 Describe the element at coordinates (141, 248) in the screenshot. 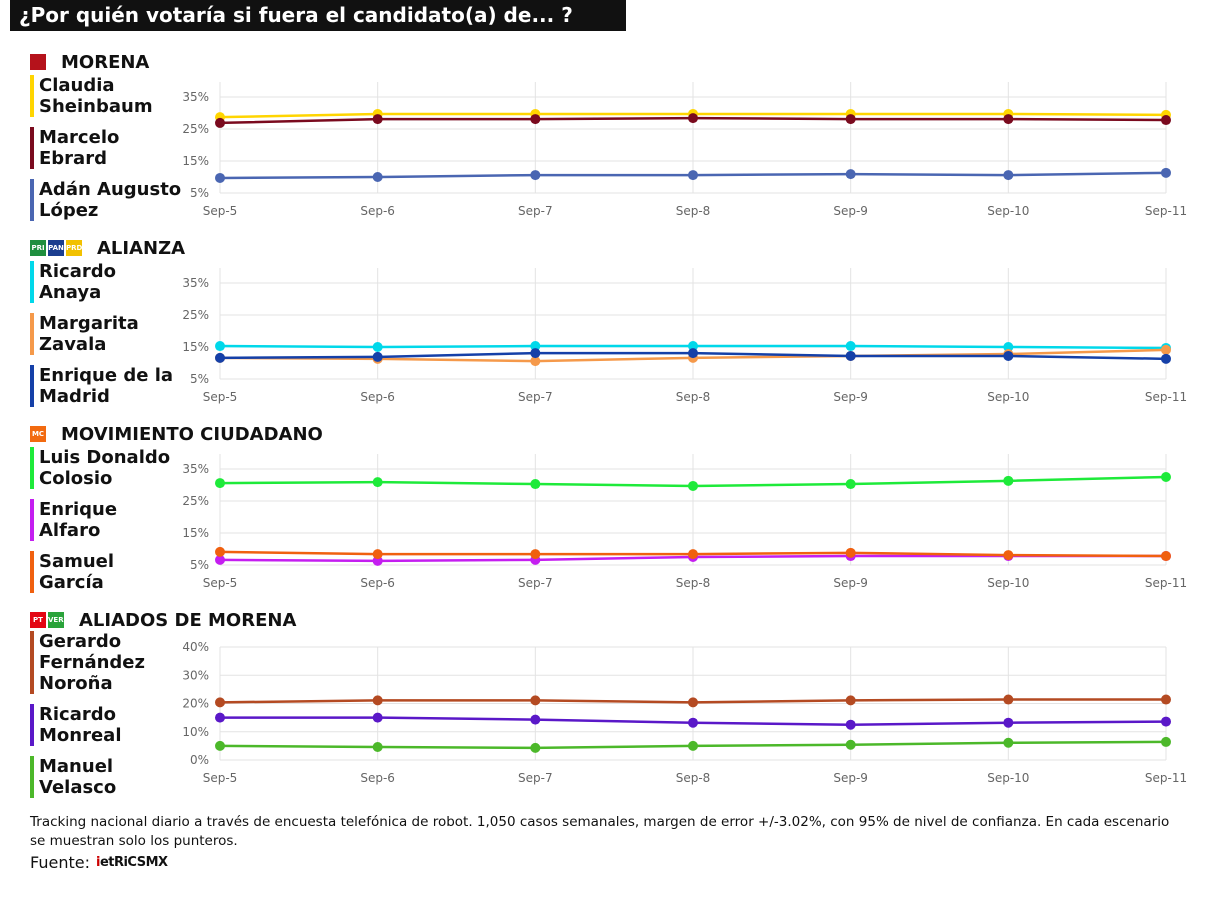

I see `party-name: ALIANZA` at that location.